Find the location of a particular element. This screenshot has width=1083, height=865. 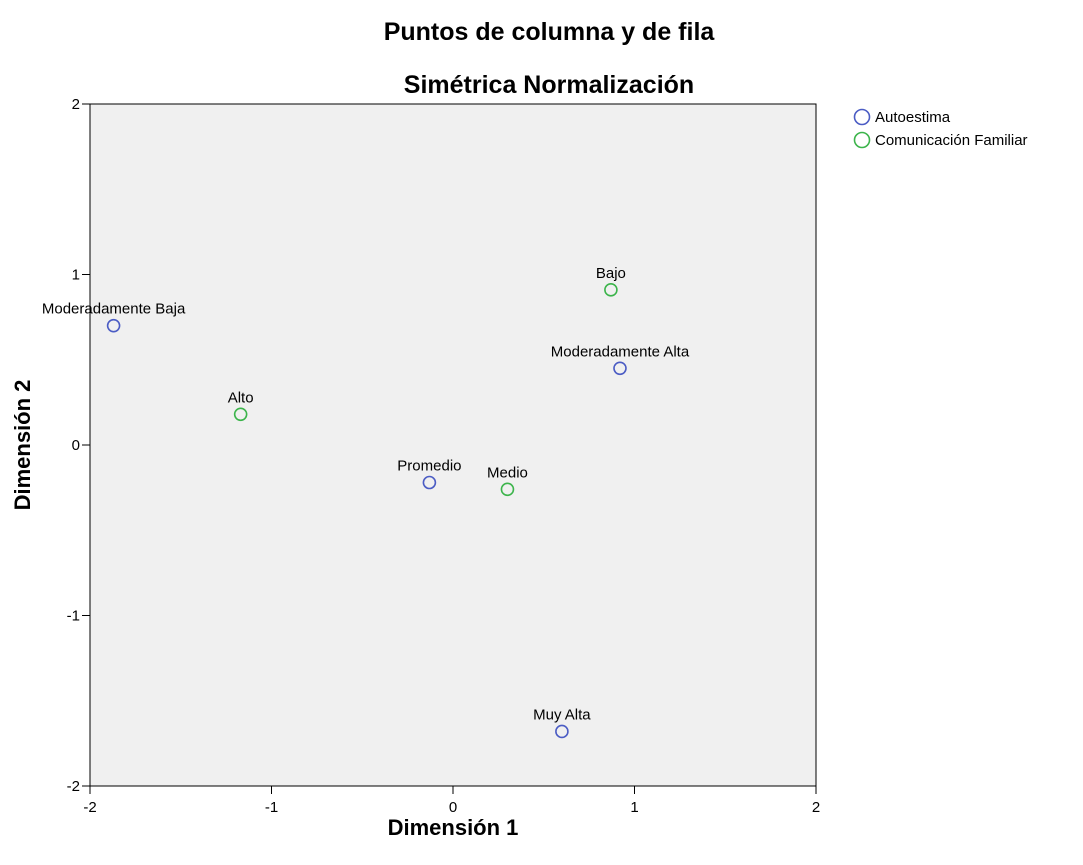

legend-label: Comunicación Familiar is located at coordinates (951, 140).